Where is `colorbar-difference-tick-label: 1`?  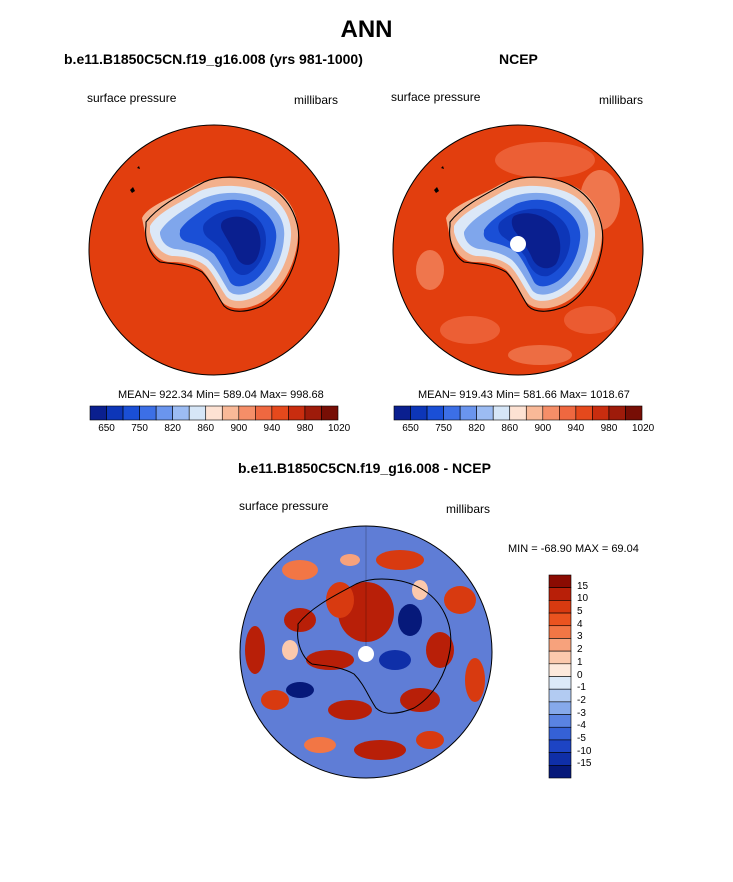 colorbar-difference-tick-label: 1 is located at coordinates (580, 662).